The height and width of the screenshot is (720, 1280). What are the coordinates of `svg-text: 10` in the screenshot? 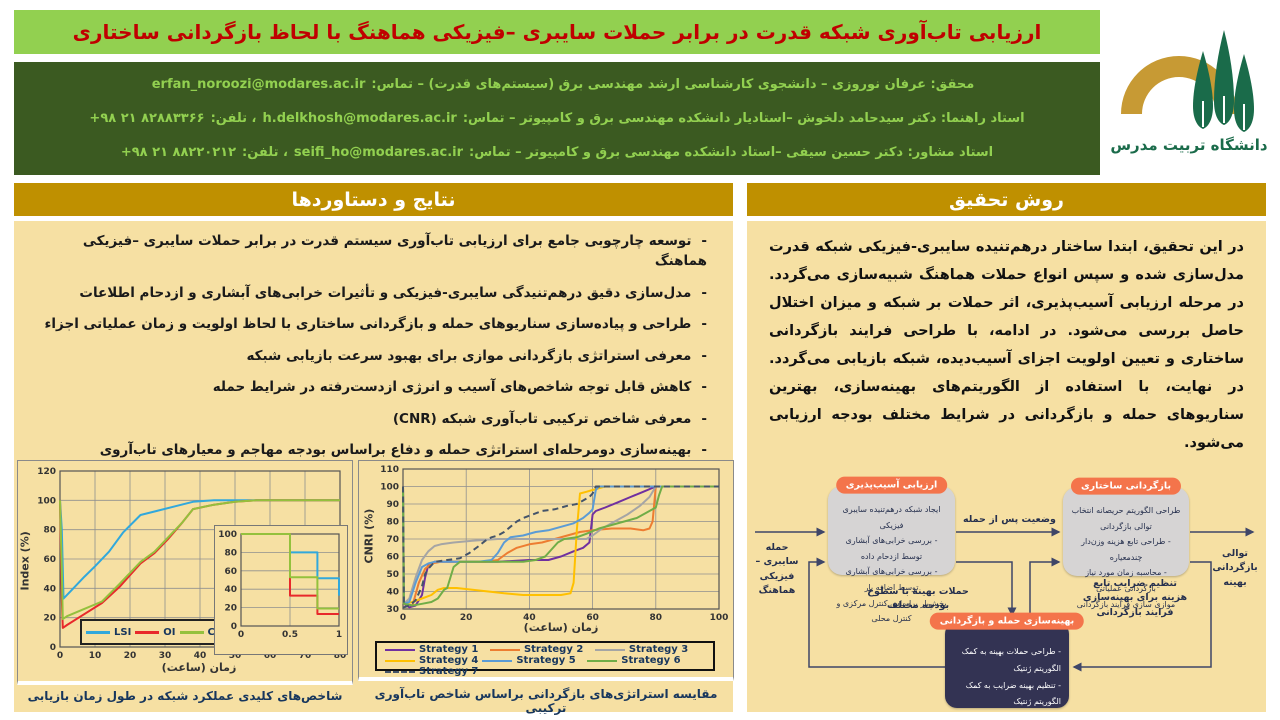 It's located at (95, 656).